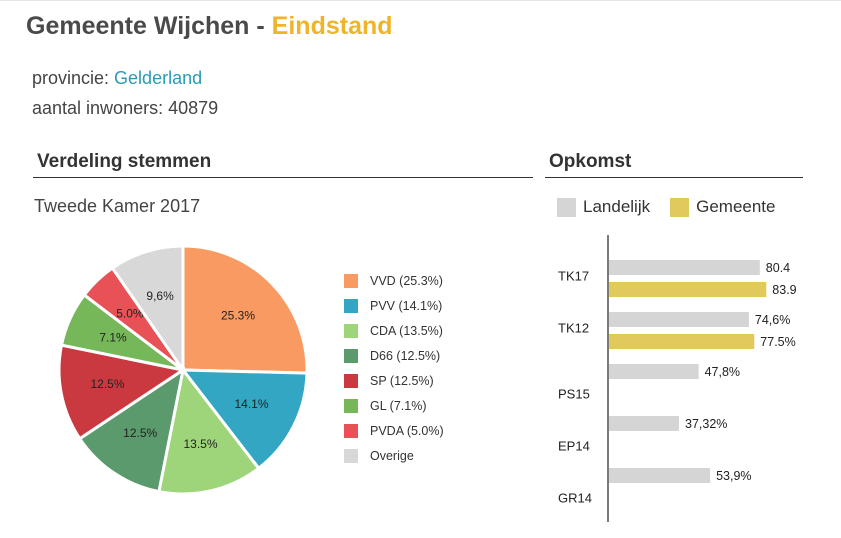  I want to click on bar-gr14-landelijk, so click(660, 475).